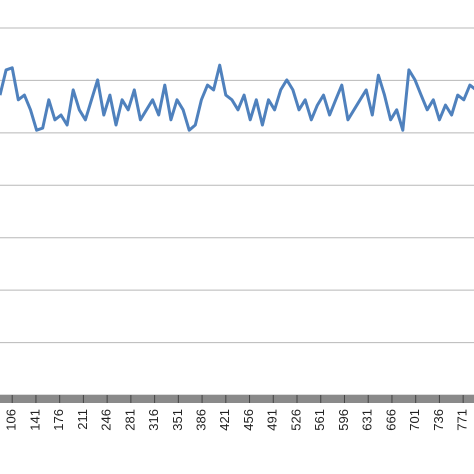  Describe the element at coordinates (106, 420) in the screenshot. I see `x-tick-label: 246` at that location.